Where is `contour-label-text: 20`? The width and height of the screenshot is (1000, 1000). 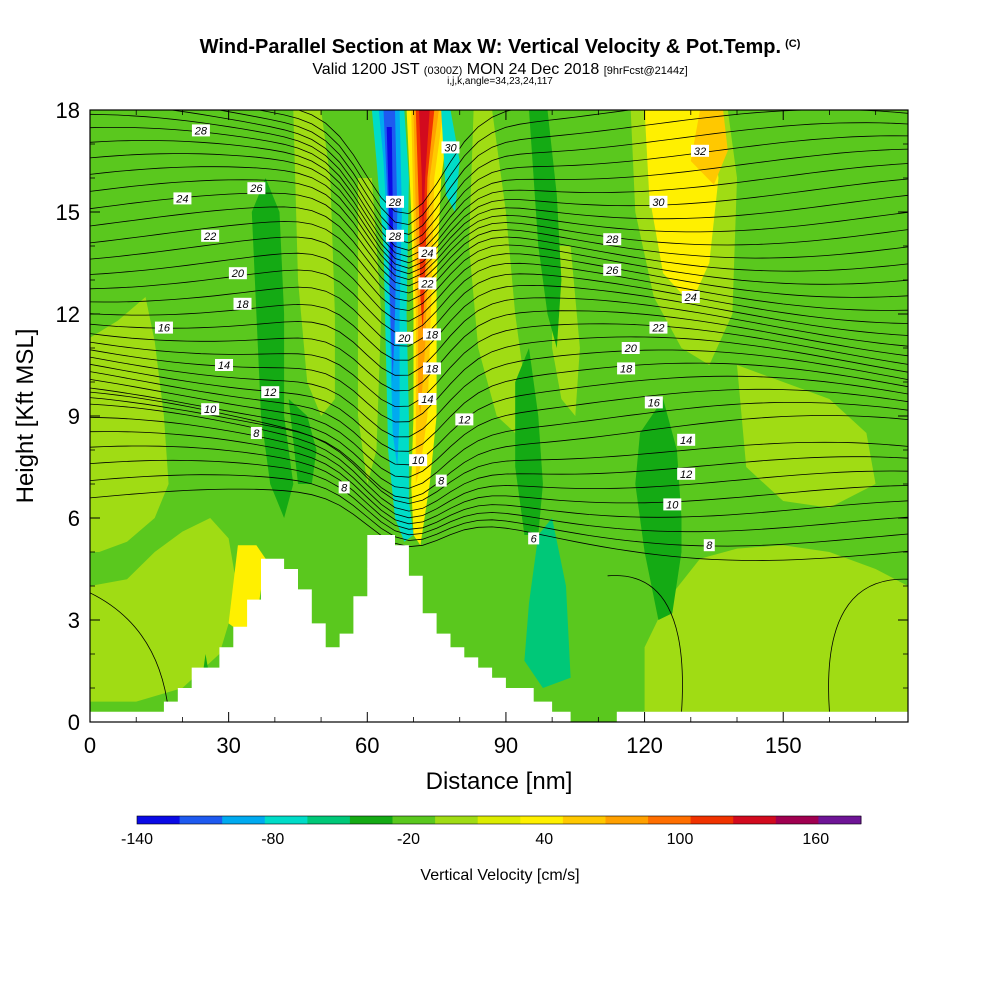
contour-label-text: 20 is located at coordinates (631, 349).